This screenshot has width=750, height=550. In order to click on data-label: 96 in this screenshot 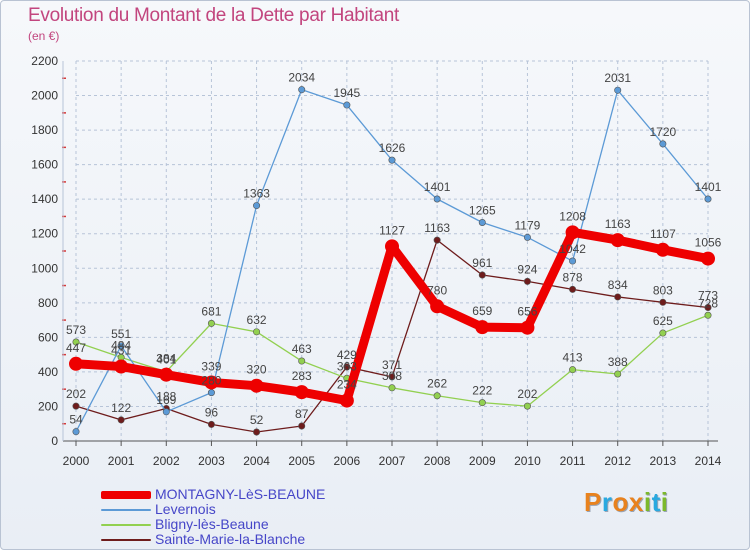, I will do `click(212, 412)`.